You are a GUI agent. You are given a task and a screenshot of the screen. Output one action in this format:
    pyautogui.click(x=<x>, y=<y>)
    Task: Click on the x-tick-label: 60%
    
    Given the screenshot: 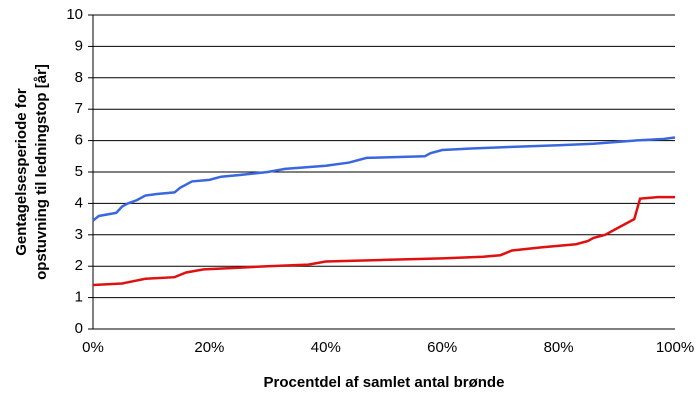 What is the action you would take?
    pyautogui.click(x=442, y=347)
    